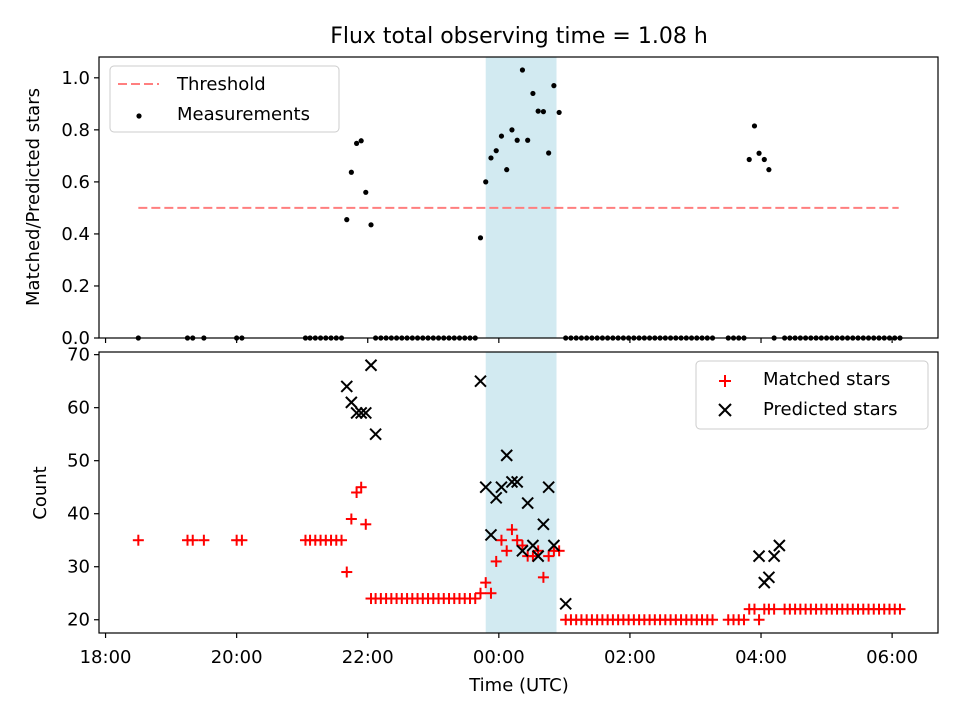 This screenshot has height=720, width=960. I want to click on top-legend-box, so click(224, 99).